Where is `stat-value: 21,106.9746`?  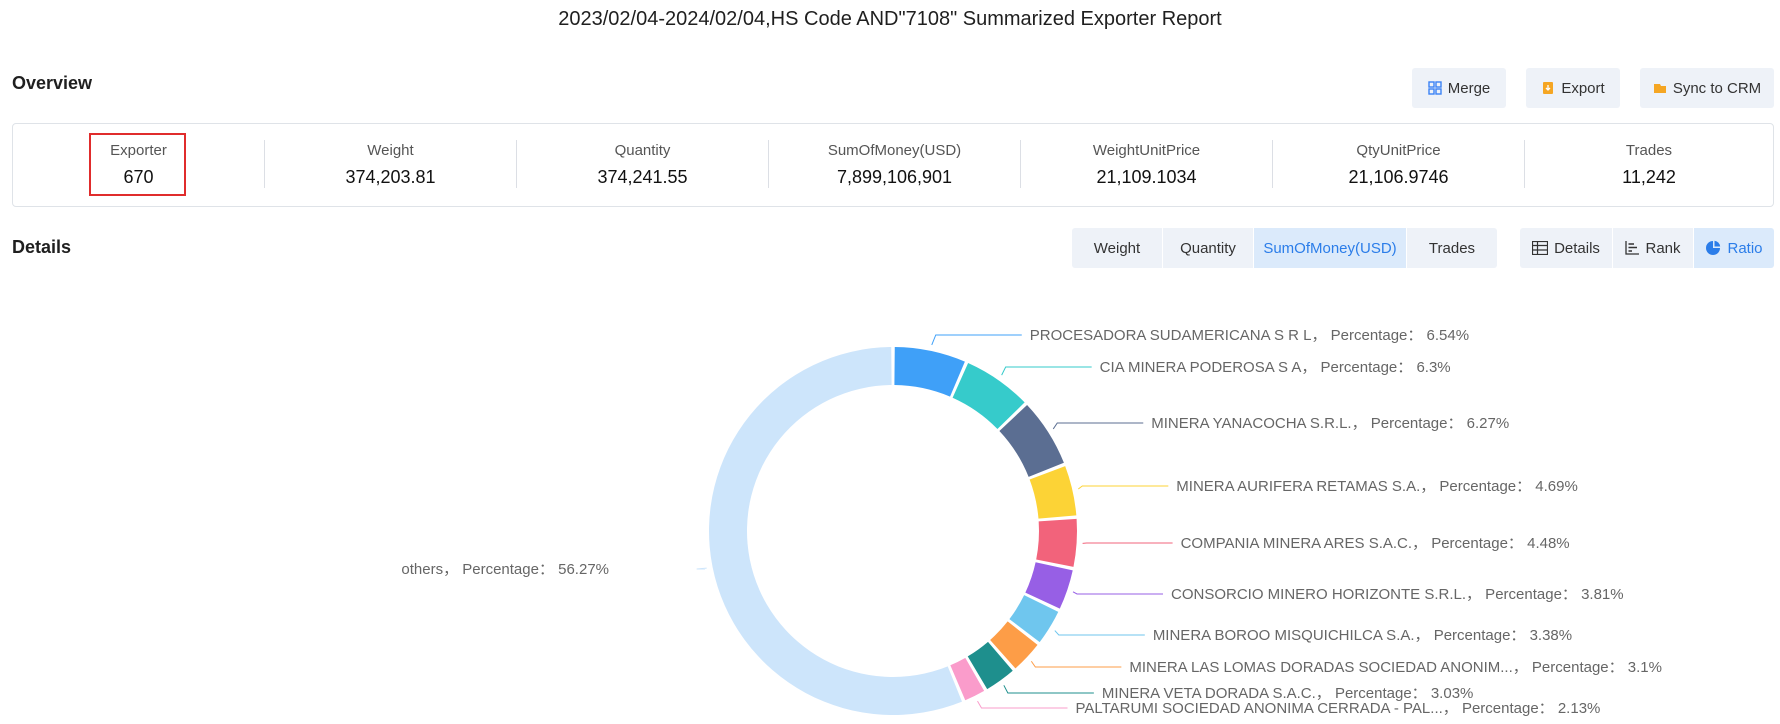
stat-value: 21,106.9746 is located at coordinates (1398, 177).